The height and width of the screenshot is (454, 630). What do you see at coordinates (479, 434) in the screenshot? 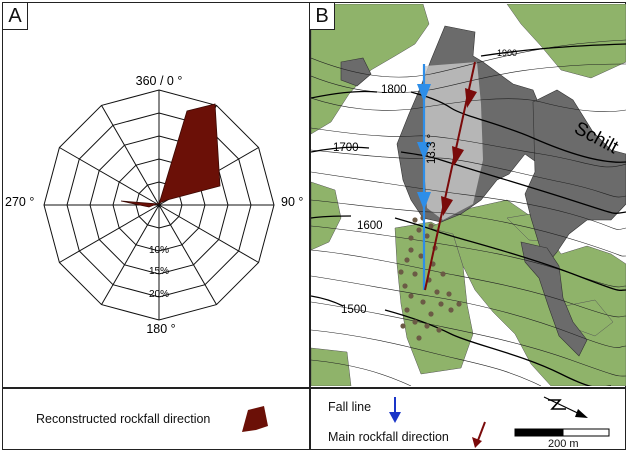
I see `rockfall-arrow-icon` at bounding box center [479, 434].